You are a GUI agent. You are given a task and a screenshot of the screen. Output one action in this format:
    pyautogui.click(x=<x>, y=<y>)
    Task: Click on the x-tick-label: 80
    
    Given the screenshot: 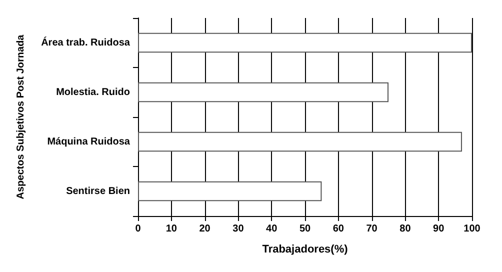 What is the action you would take?
    pyautogui.click(x=406, y=229)
    